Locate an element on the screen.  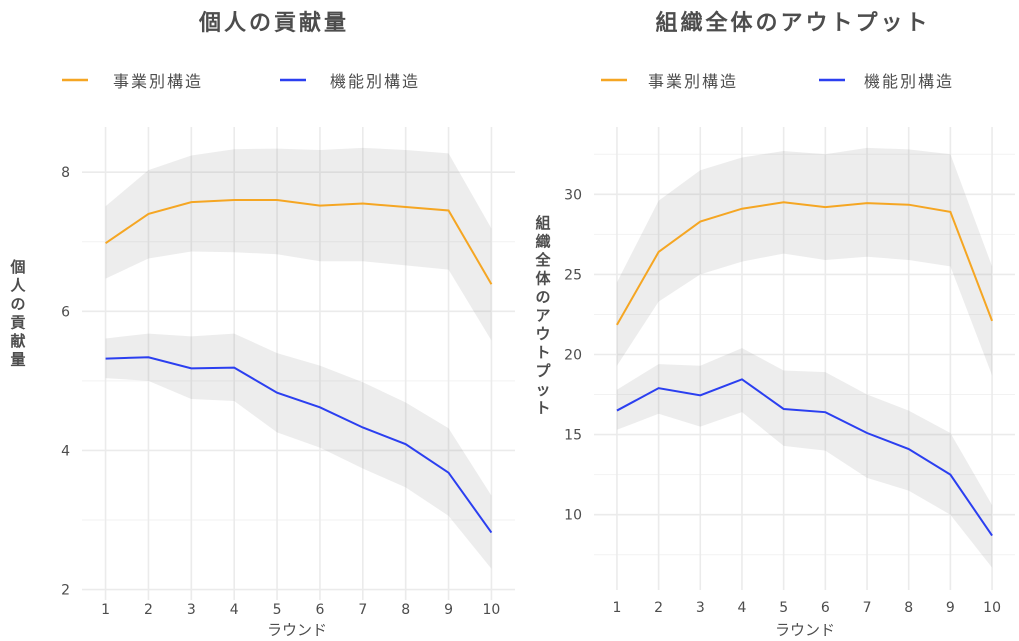
y-tick-label: 20 is located at coordinates (573, 355).